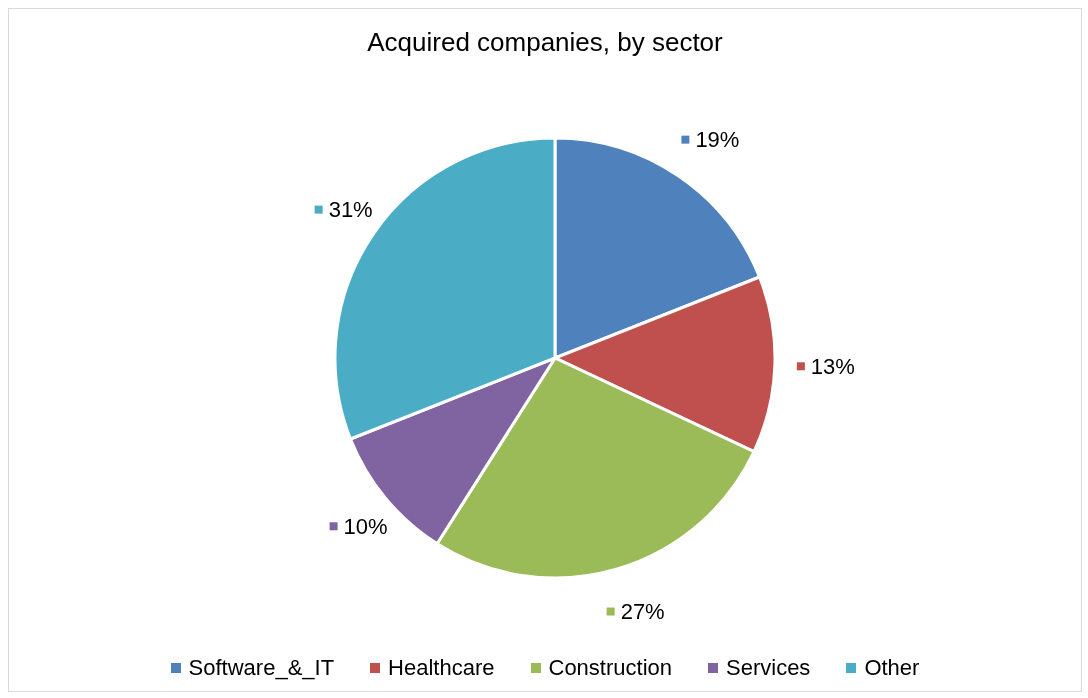 The height and width of the screenshot is (698, 1088). Describe the element at coordinates (350, 210) in the screenshot. I see `data-label: 31%` at that location.